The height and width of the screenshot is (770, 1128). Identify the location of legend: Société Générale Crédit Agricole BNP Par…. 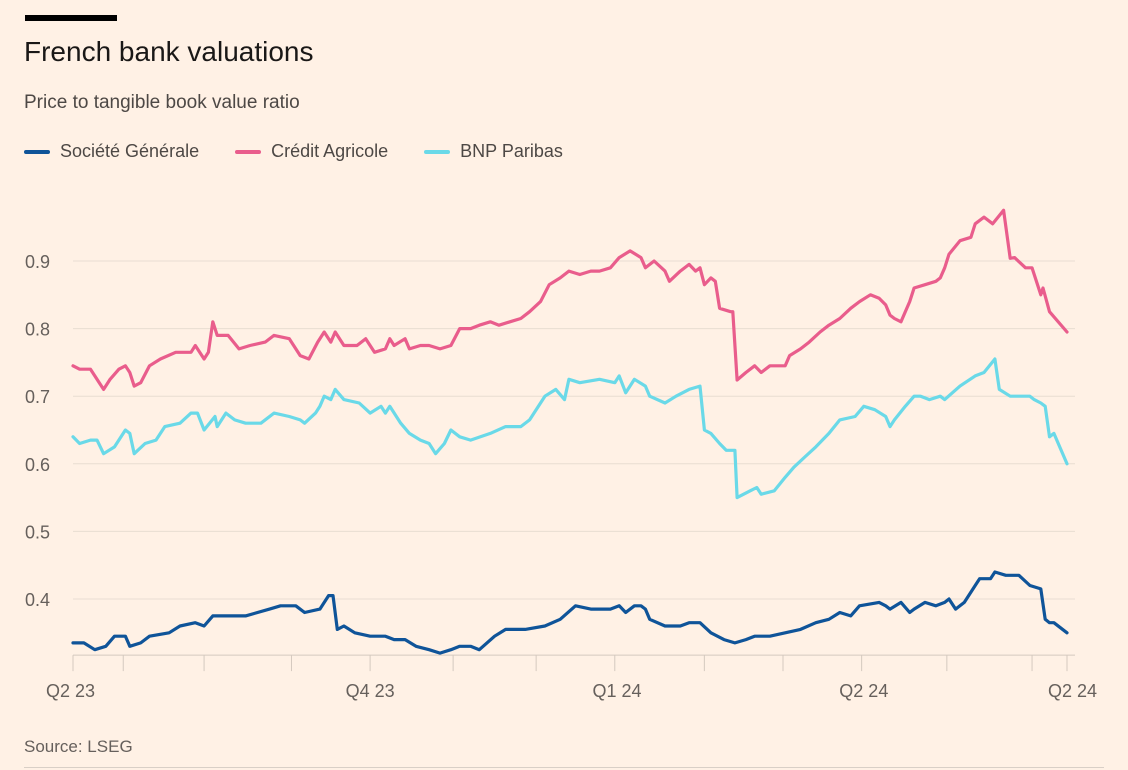
(293, 151).